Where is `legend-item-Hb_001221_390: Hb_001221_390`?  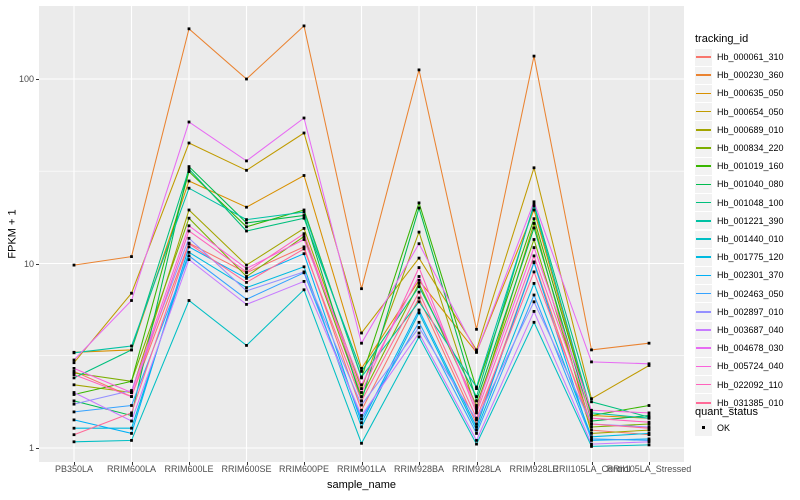 legend-item-Hb_001221_390: Hb_001221_390 is located at coordinates (739, 221).